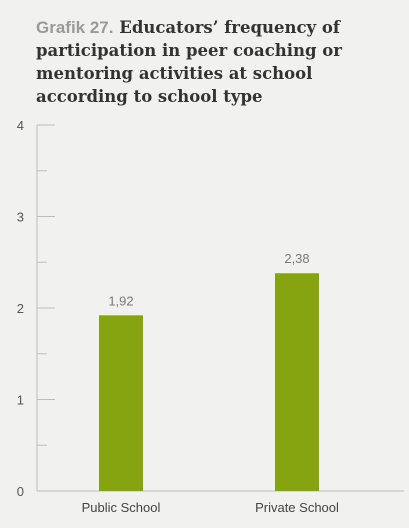 The width and height of the screenshot is (409, 528). What do you see at coordinates (20, 491) in the screenshot?
I see `y-tick-label: 0` at bounding box center [20, 491].